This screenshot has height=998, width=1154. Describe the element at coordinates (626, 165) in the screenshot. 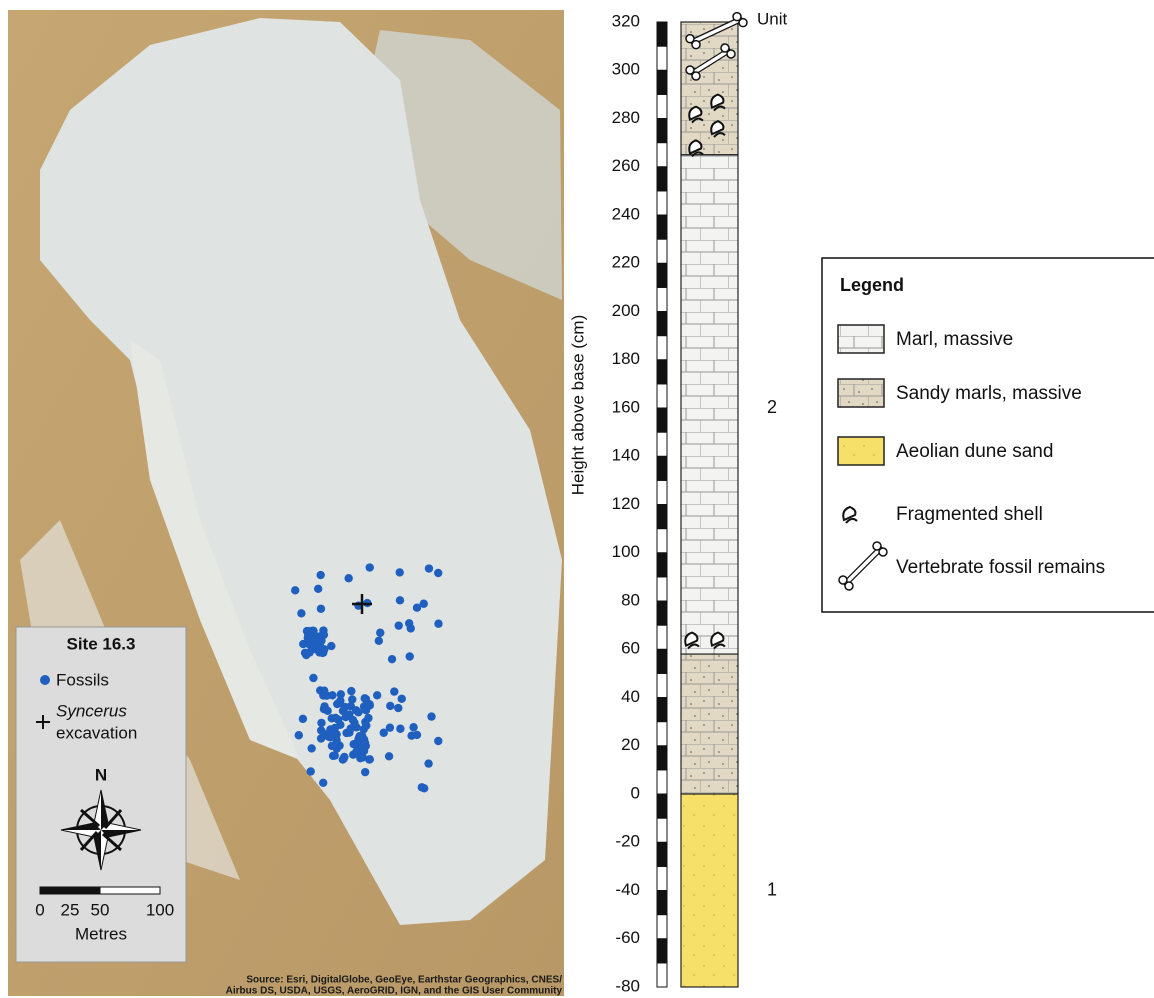

I see `y-tick-label: 260` at that location.